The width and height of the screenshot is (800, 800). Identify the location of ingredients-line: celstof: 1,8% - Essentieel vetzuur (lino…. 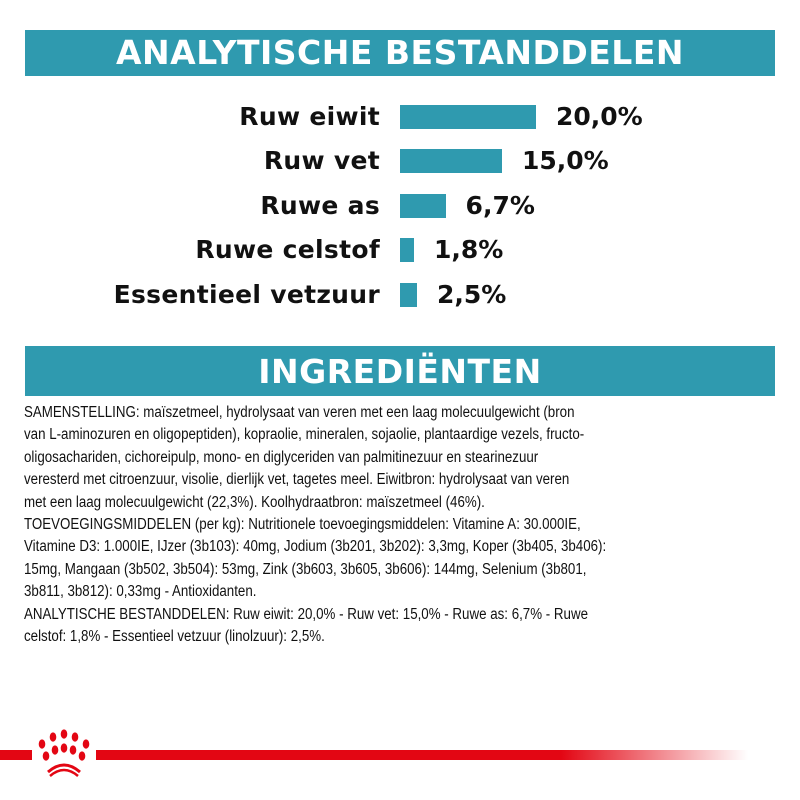
(174, 637).